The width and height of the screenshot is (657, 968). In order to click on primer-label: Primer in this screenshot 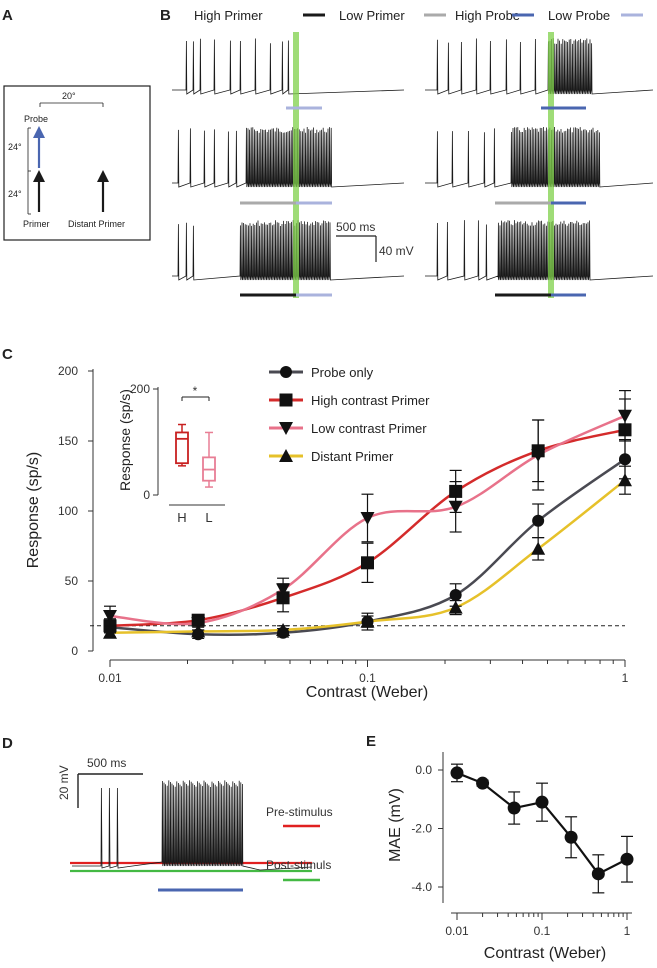, I will do `click(36, 224)`.